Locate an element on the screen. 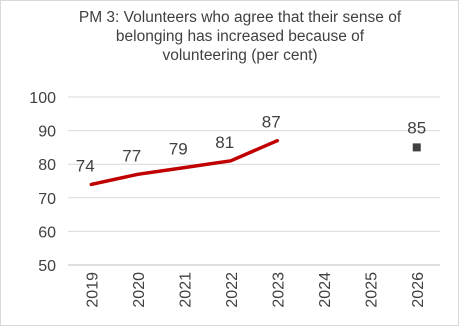  x-tick-label: 2020 is located at coordinates (139, 290).